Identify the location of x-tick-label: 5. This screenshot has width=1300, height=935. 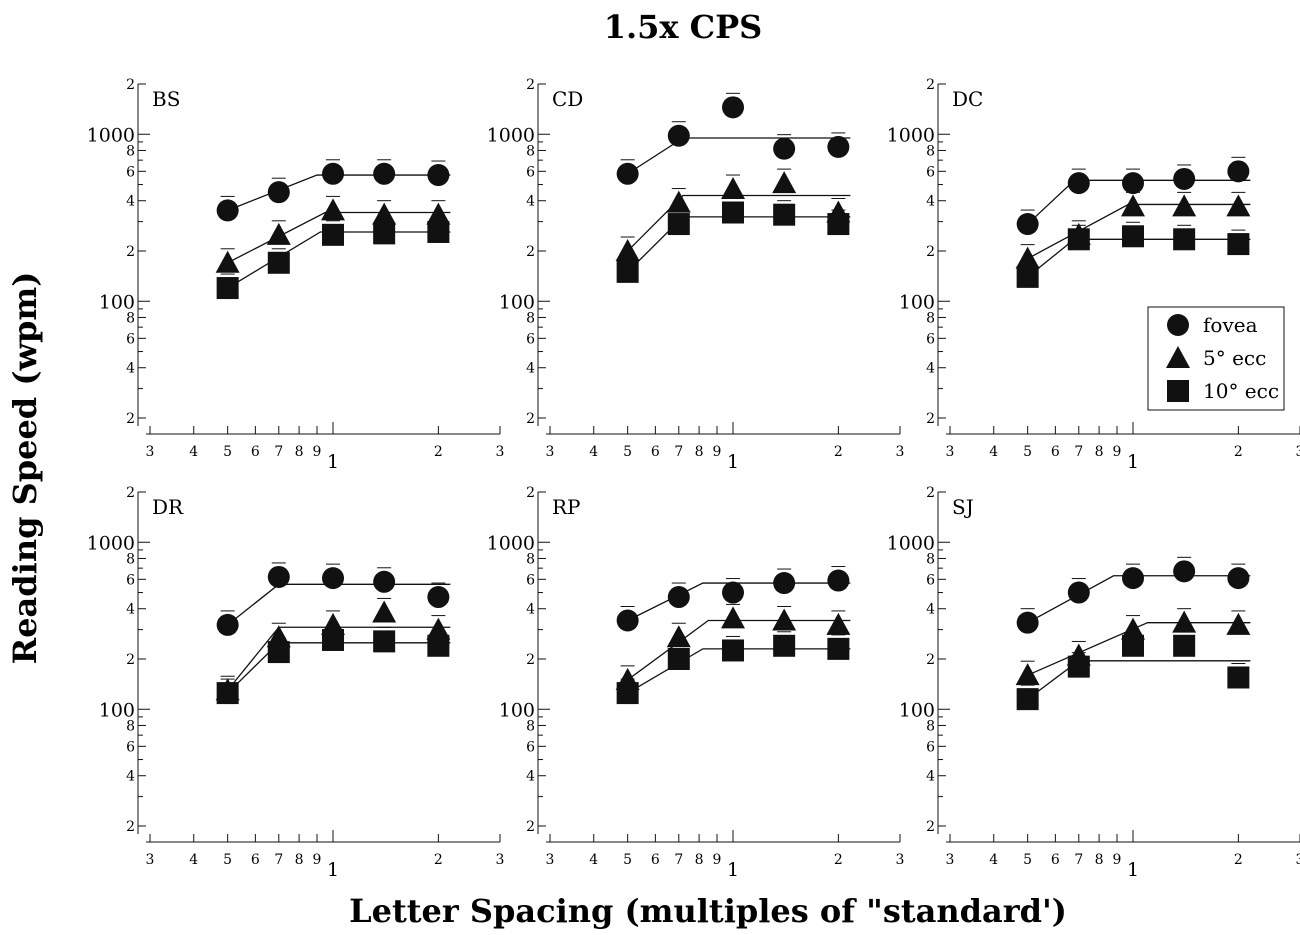
(227, 860).